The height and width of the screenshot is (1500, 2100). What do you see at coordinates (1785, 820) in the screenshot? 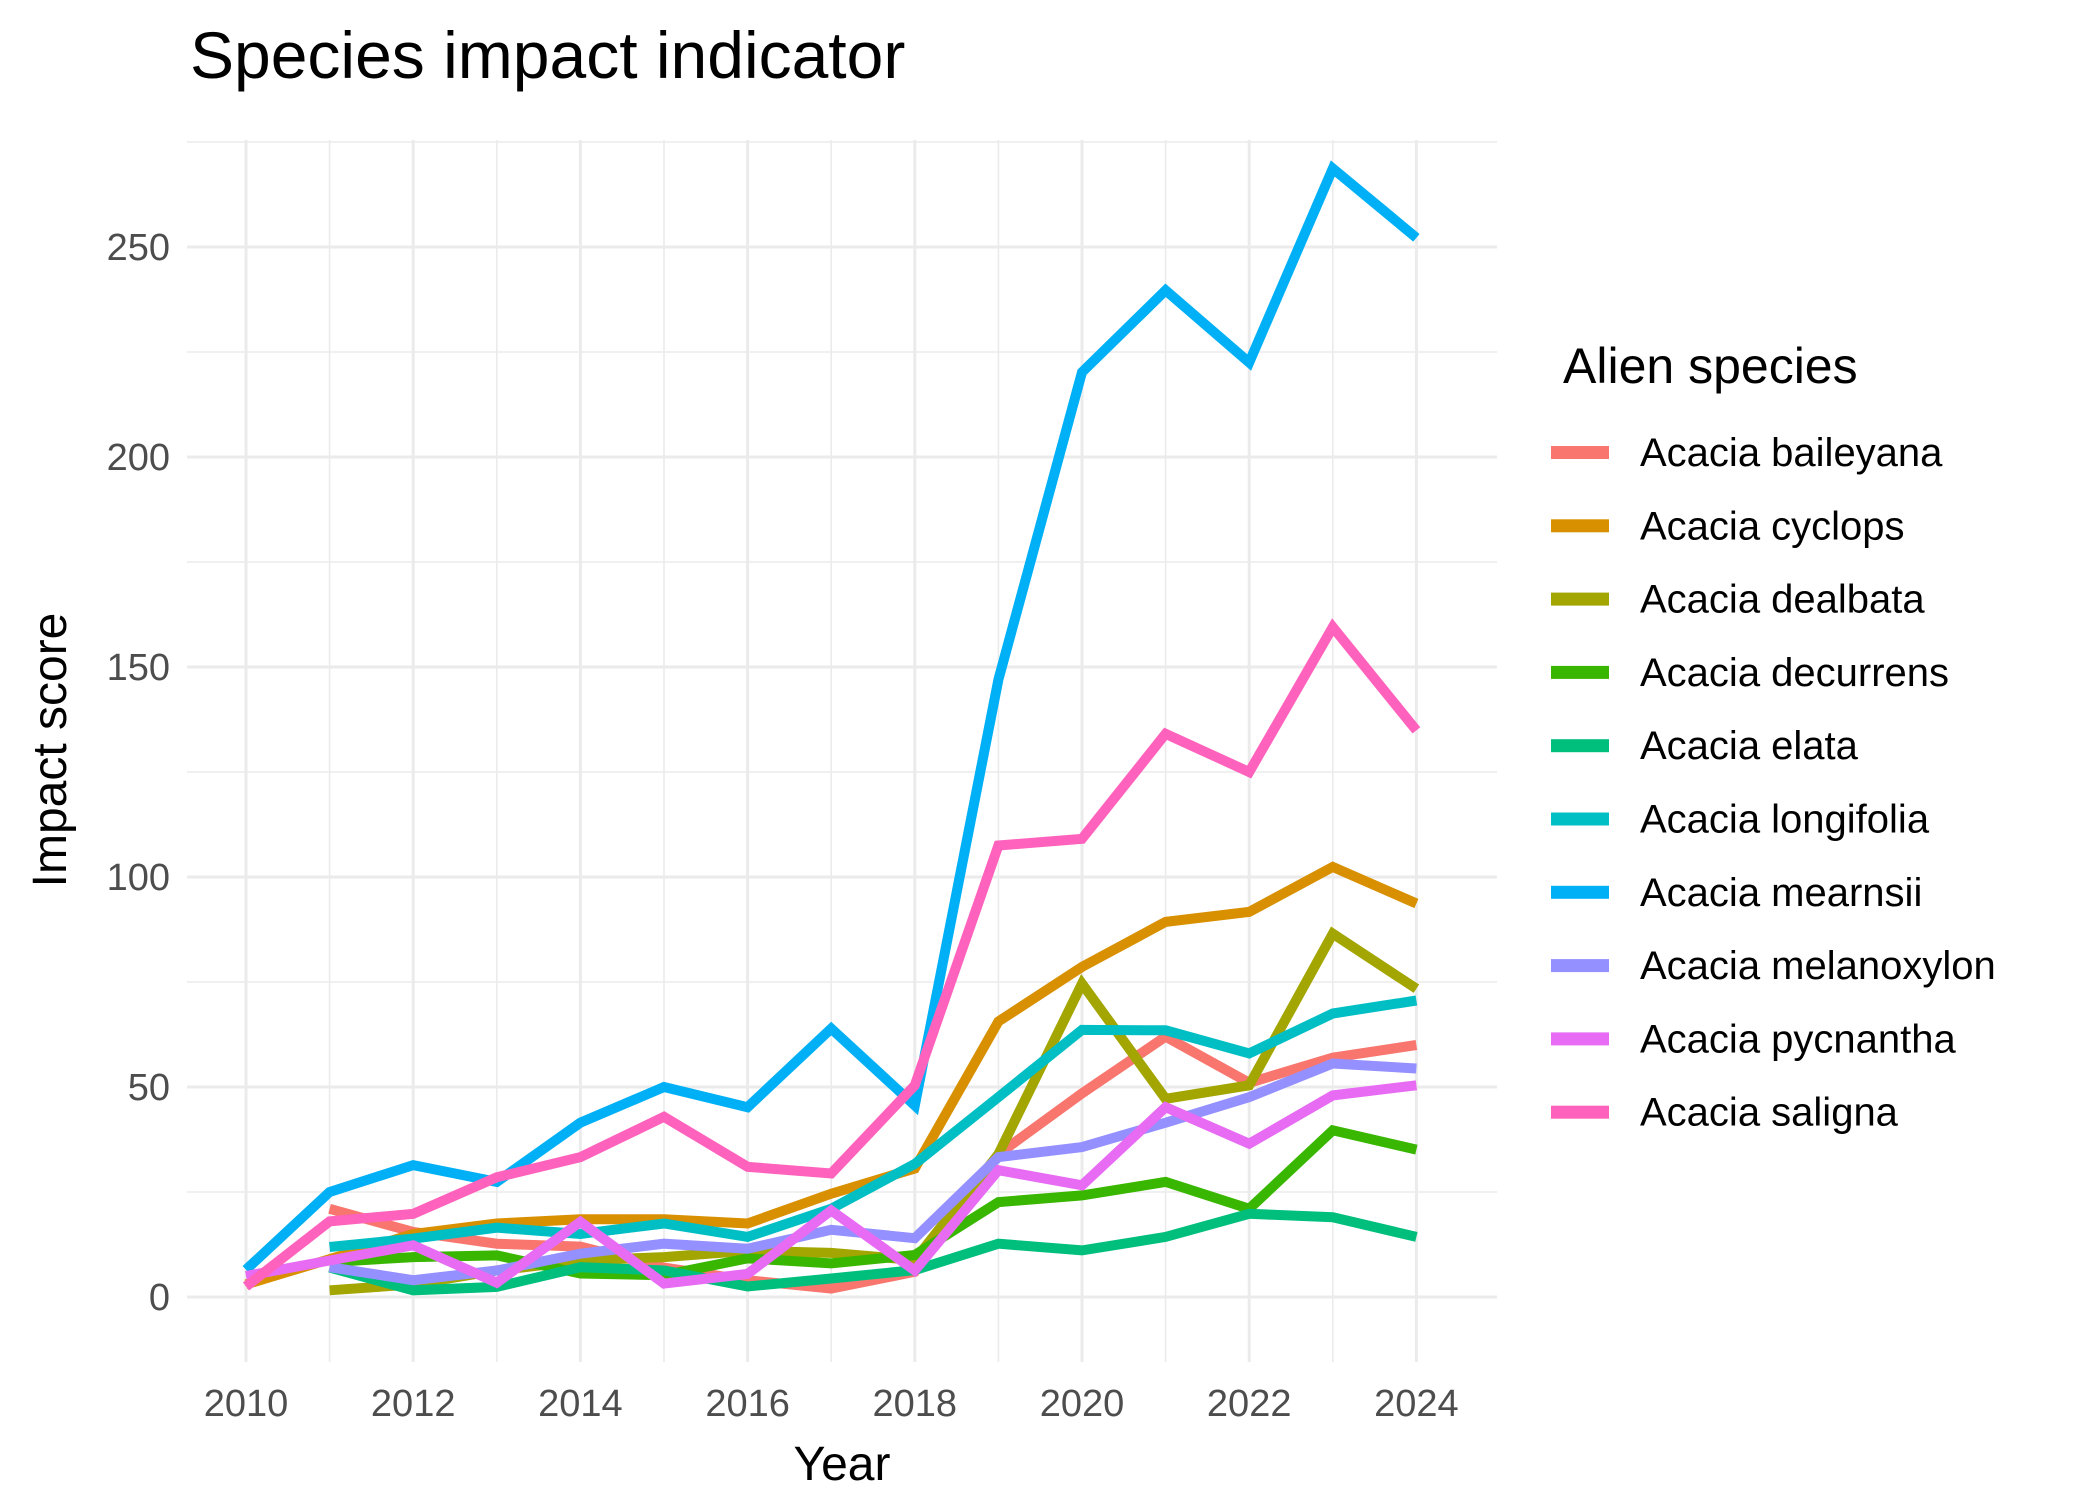
I see `legend-label: Acacia longifolia` at bounding box center [1785, 820].